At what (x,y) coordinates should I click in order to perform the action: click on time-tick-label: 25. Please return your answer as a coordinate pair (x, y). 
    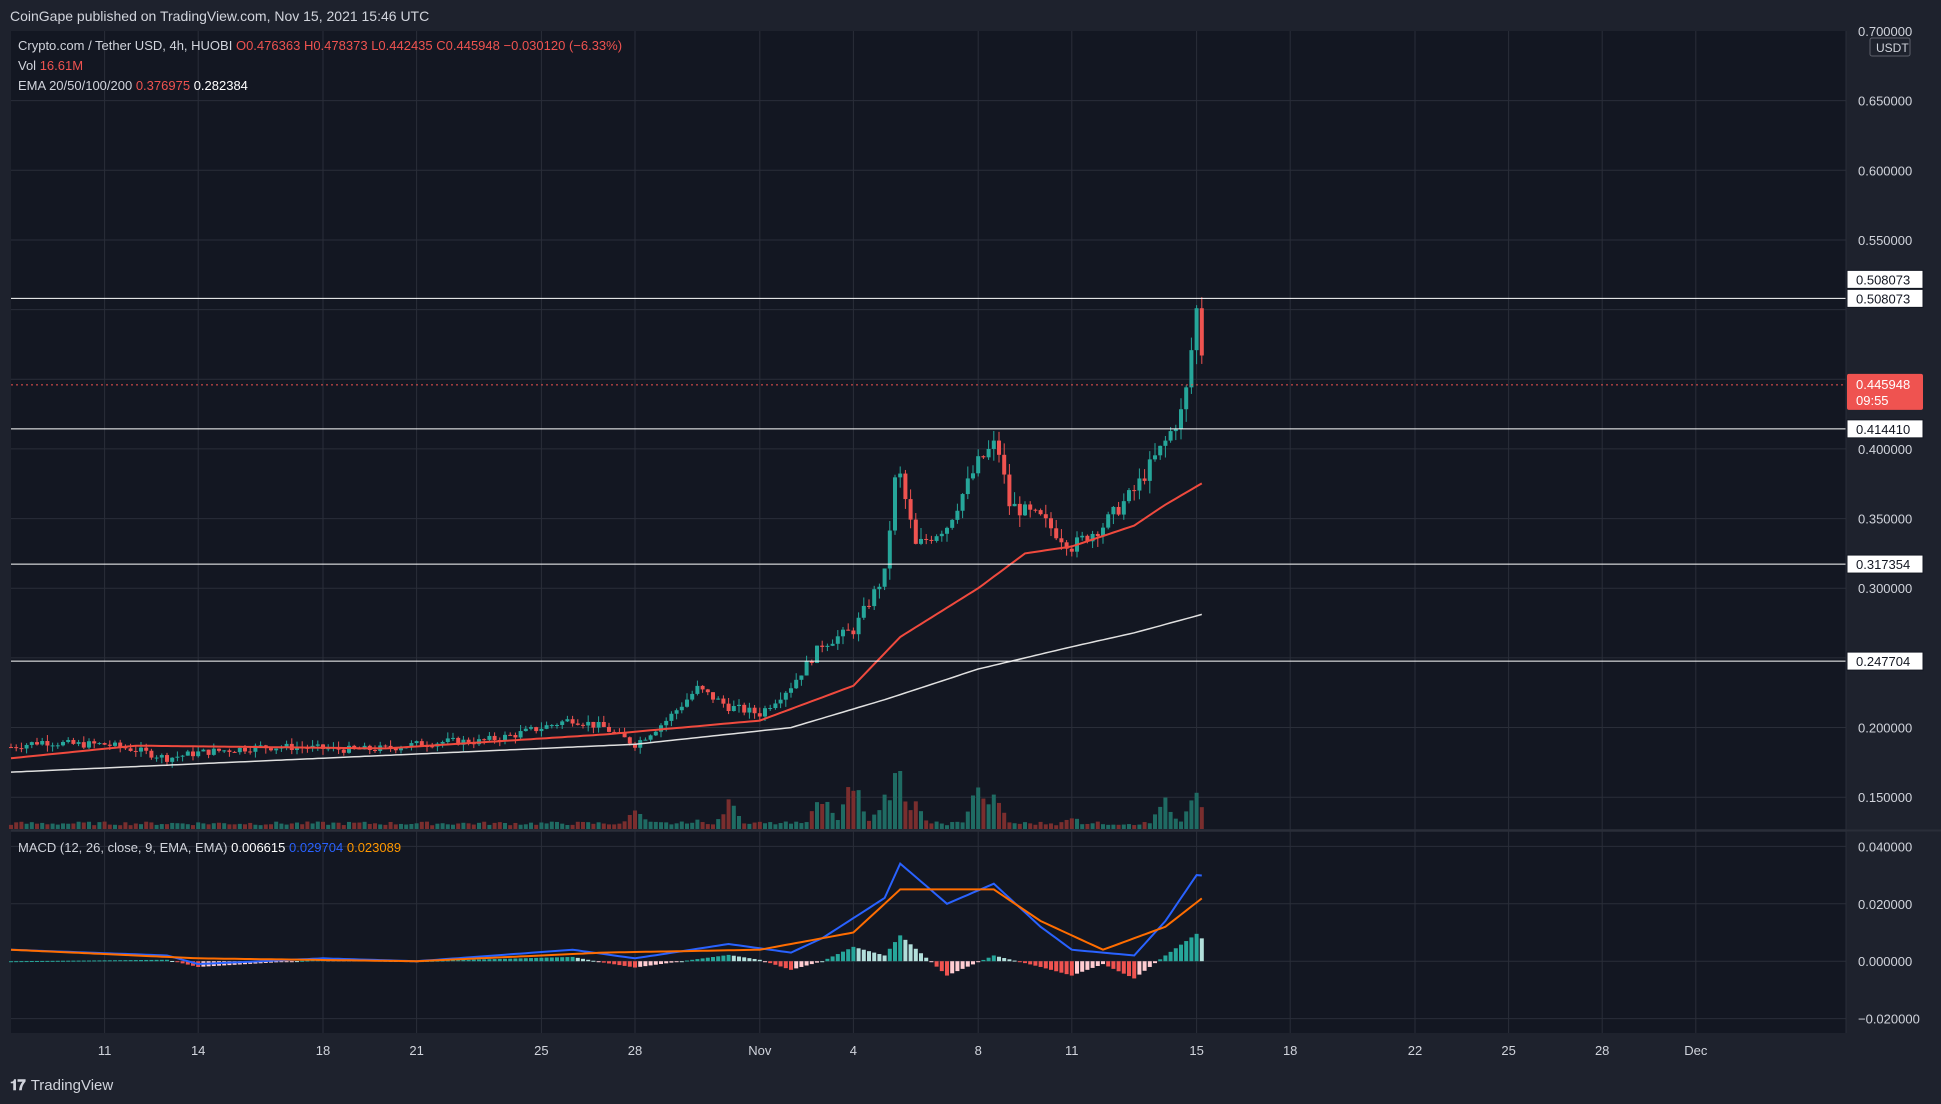
    Looking at the image, I should click on (1508, 1050).